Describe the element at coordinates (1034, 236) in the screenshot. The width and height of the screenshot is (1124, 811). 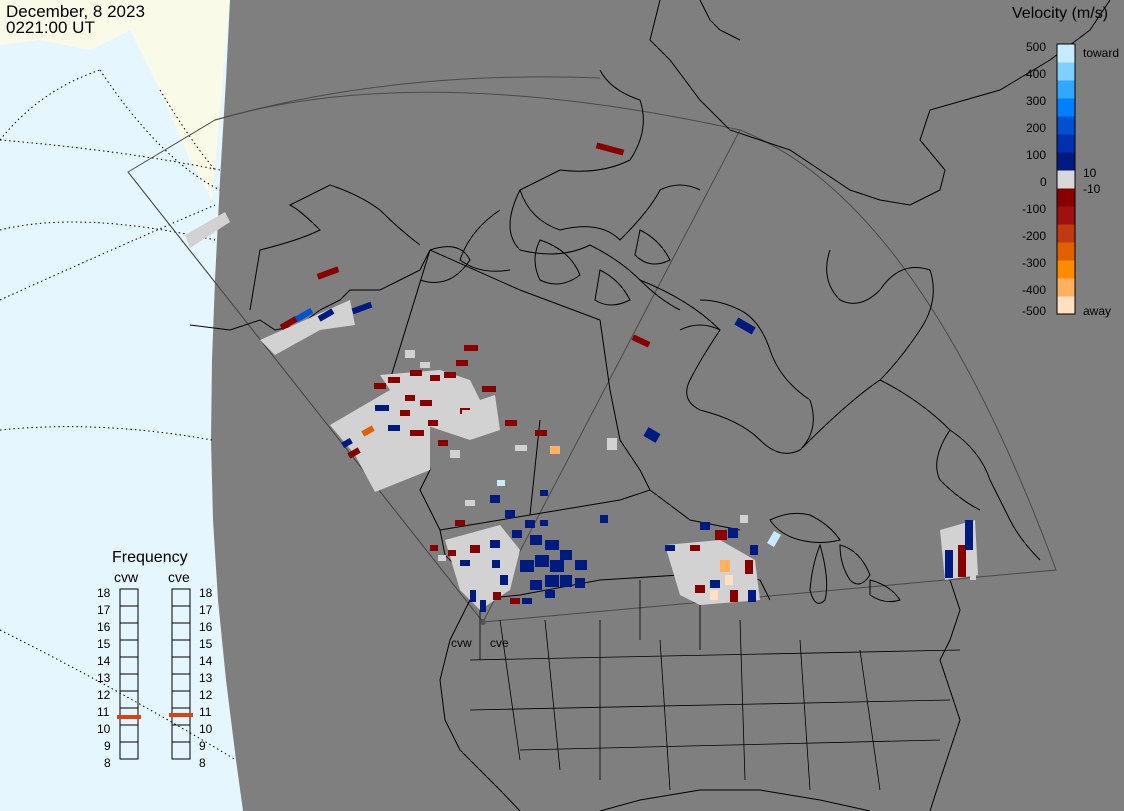
I see `velocity-tick-label: -200` at that location.